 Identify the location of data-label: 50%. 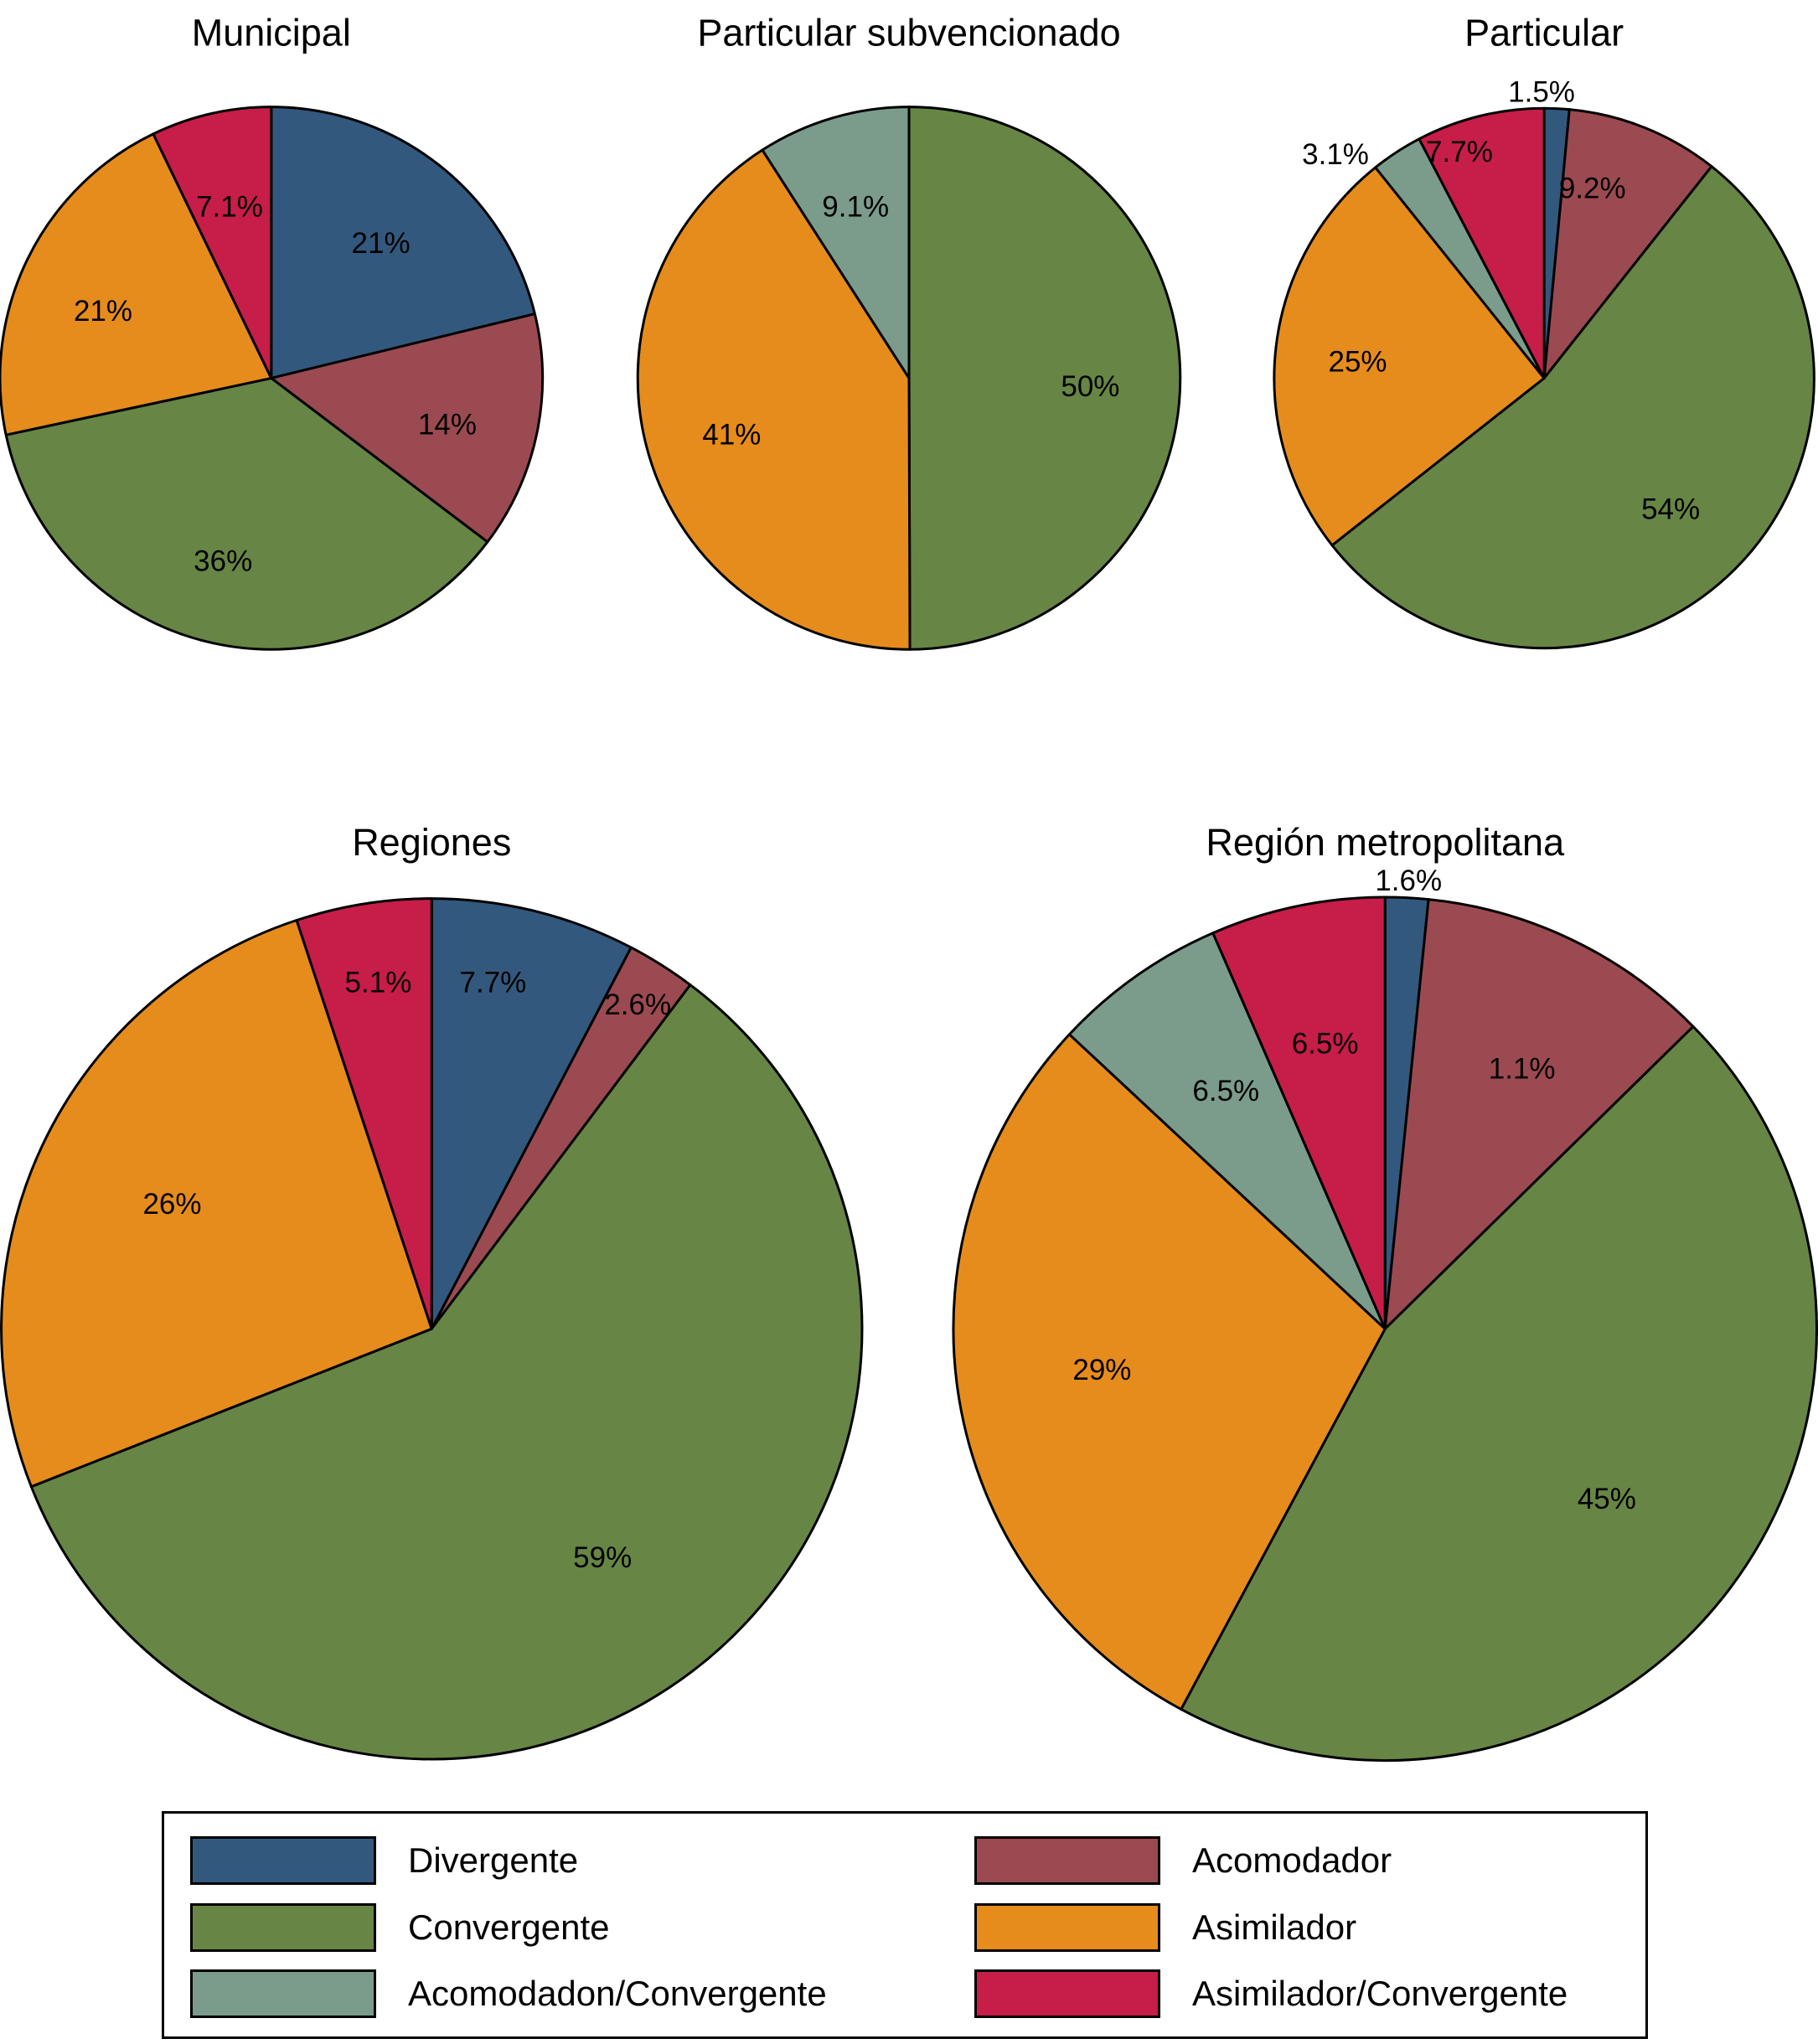
(1090, 386).